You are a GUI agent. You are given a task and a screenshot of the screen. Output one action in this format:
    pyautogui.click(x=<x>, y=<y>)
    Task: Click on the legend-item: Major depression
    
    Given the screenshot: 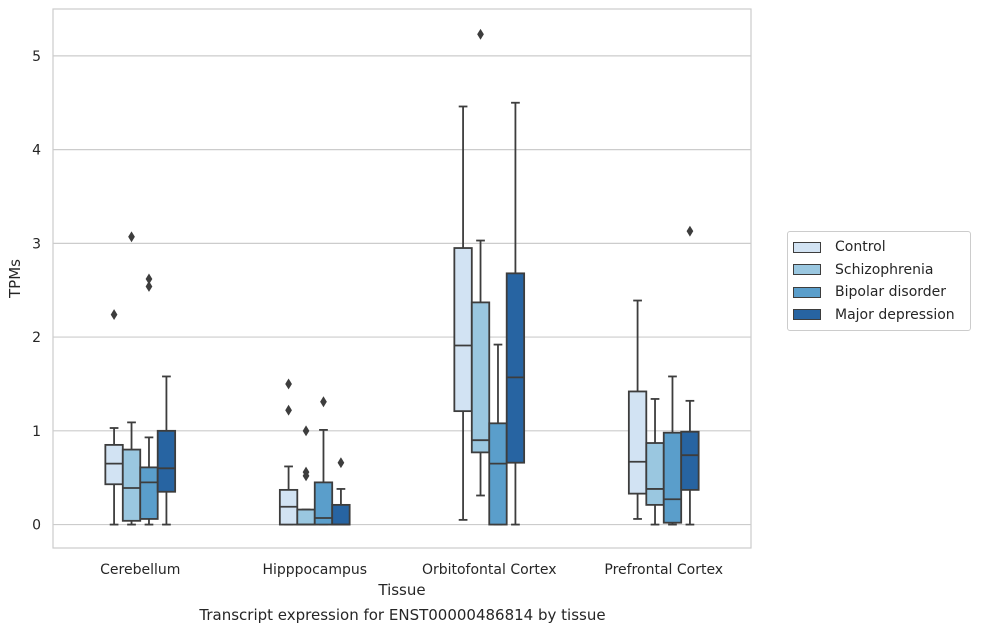 What is the action you would take?
    pyautogui.click(x=879, y=315)
    